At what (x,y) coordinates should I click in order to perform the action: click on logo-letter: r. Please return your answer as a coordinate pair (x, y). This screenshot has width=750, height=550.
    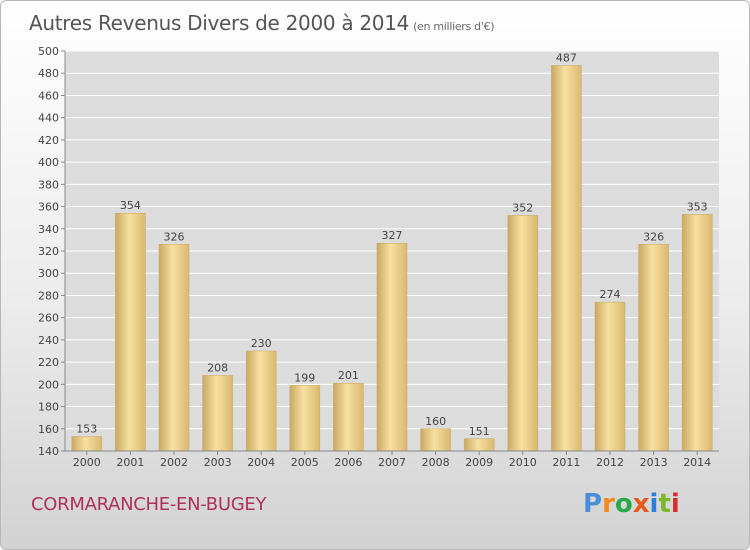
    Looking at the image, I should click on (608, 504).